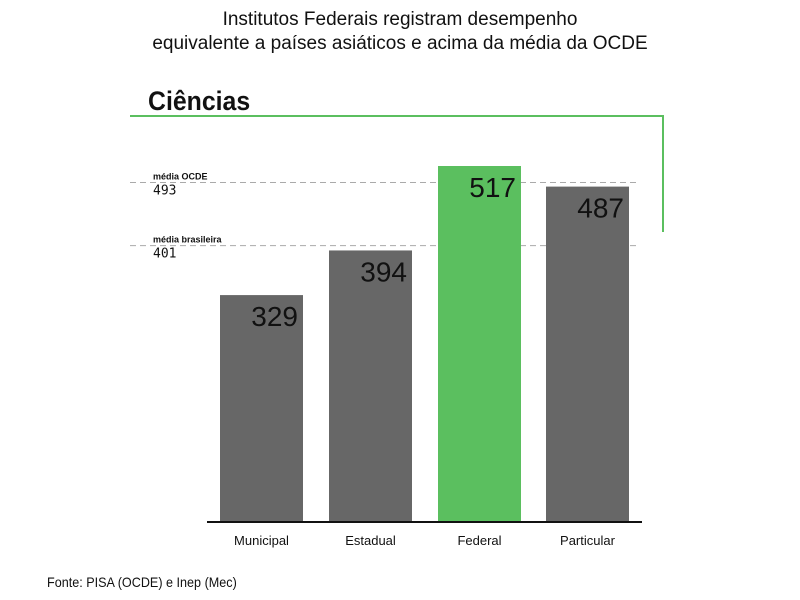 This screenshot has height=600, width=800. Describe the element at coordinates (261, 408) in the screenshot. I see `bar-municipal` at that location.